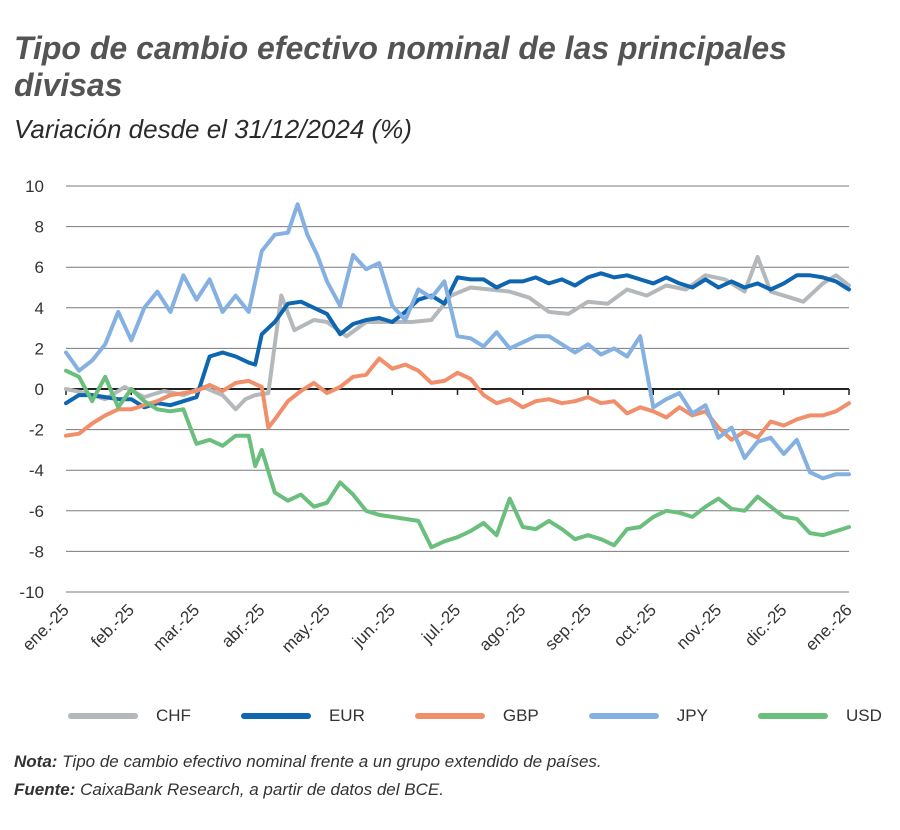 This screenshot has height=830, width=900. I want to click on y-tick-label: 0, so click(39, 389).